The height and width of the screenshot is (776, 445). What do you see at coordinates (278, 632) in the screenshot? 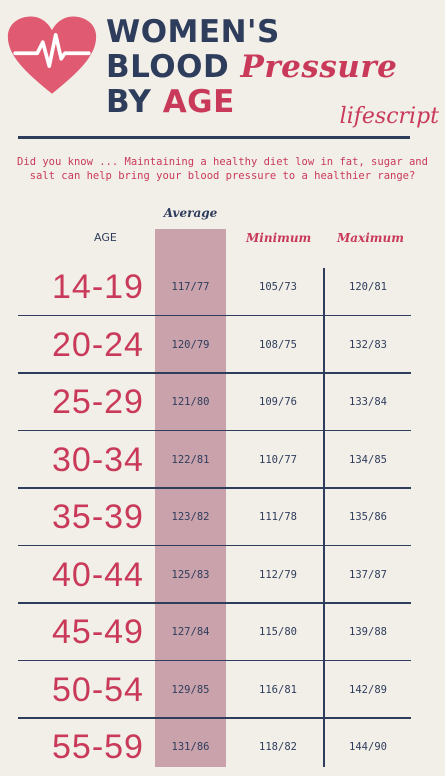
I see `minimum-cell: 115/80` at bounding box center [278, 632].